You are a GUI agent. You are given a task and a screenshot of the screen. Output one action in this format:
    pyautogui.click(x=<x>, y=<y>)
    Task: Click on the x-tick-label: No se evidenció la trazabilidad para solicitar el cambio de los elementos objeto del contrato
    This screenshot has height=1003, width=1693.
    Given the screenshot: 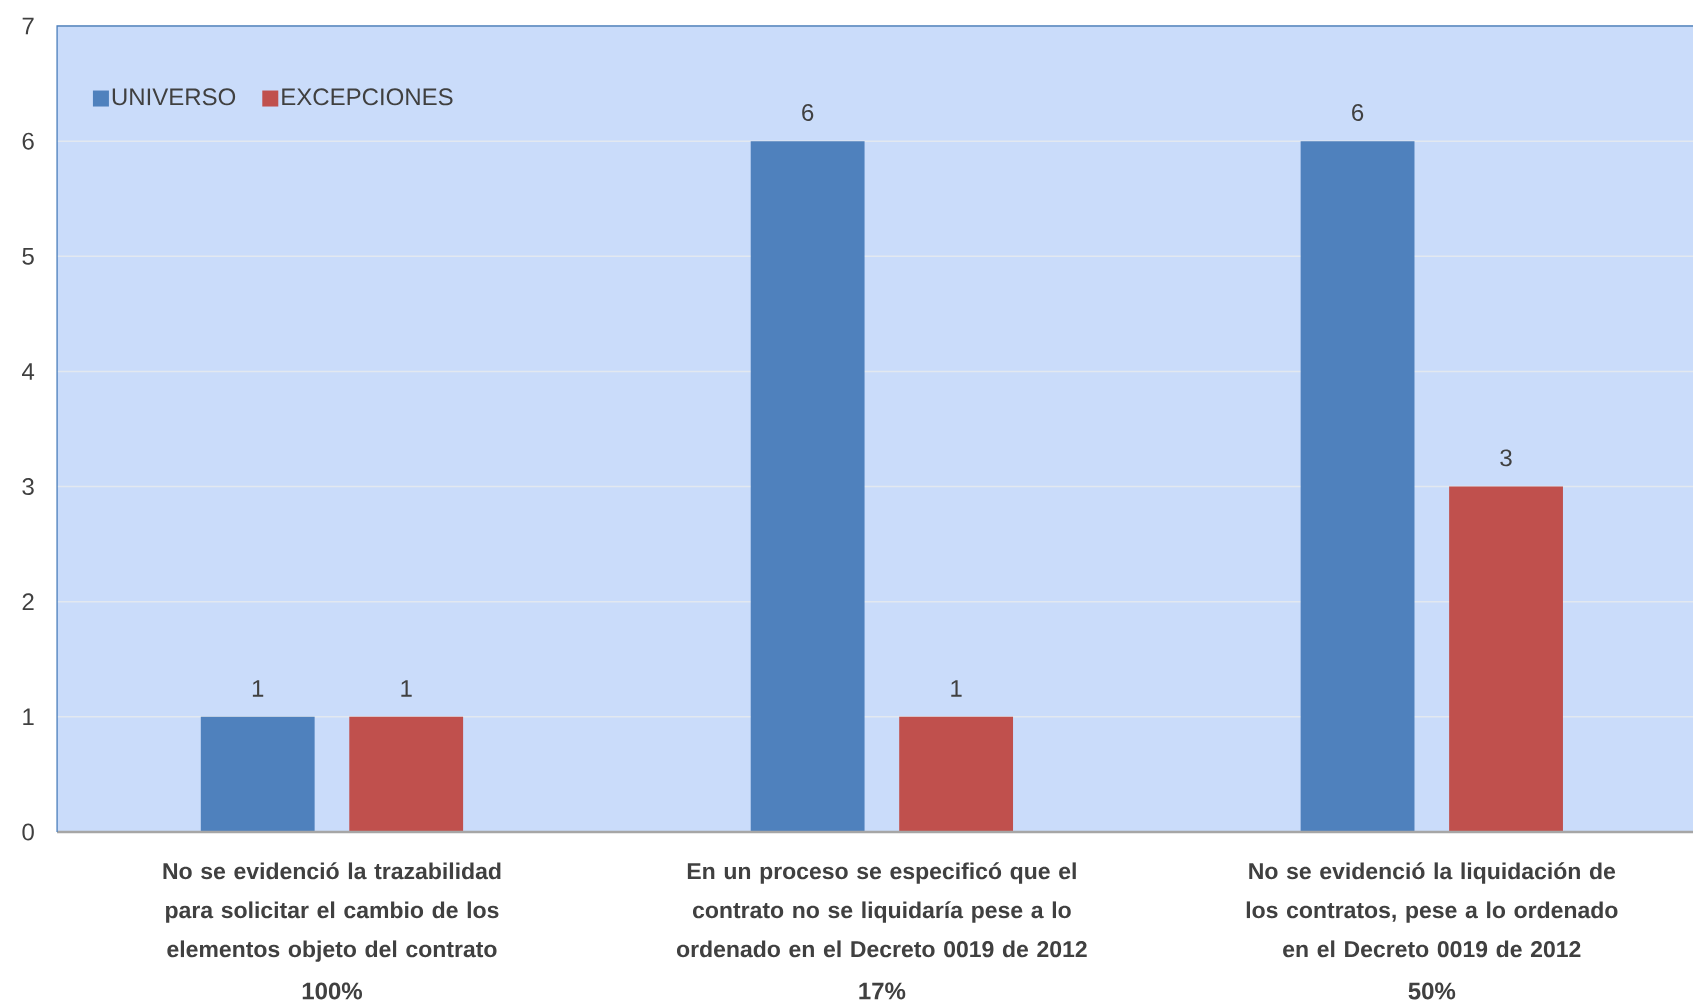 What is the action you would take?
    pyautogui.click(x=332, y=912)
    